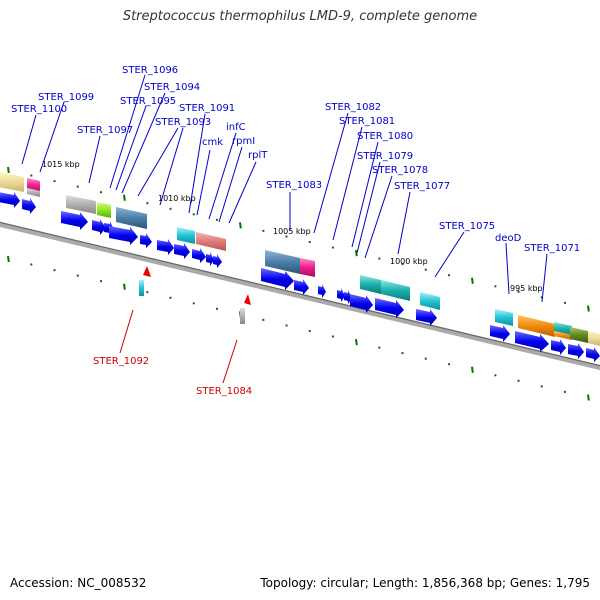 The image size is (600, 600). Describe the element at coordinates (552, 248) in the screenshot. I see `gene-label: STER_1071` at that location.